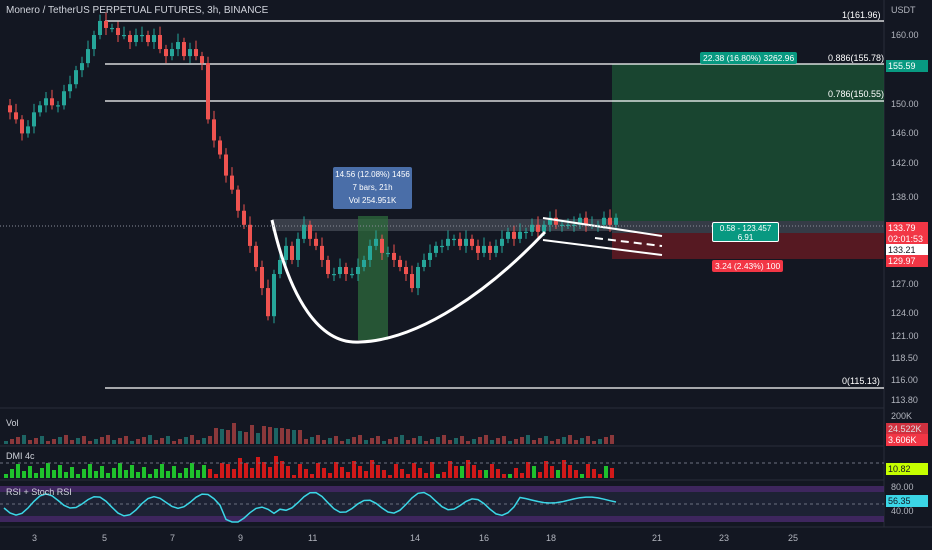 This screenshot has height=550, width=932. What do you see at coordinates (12, 423) in the screenshot?
I see `volume-title: Vol` at bounding box center [12, 423].